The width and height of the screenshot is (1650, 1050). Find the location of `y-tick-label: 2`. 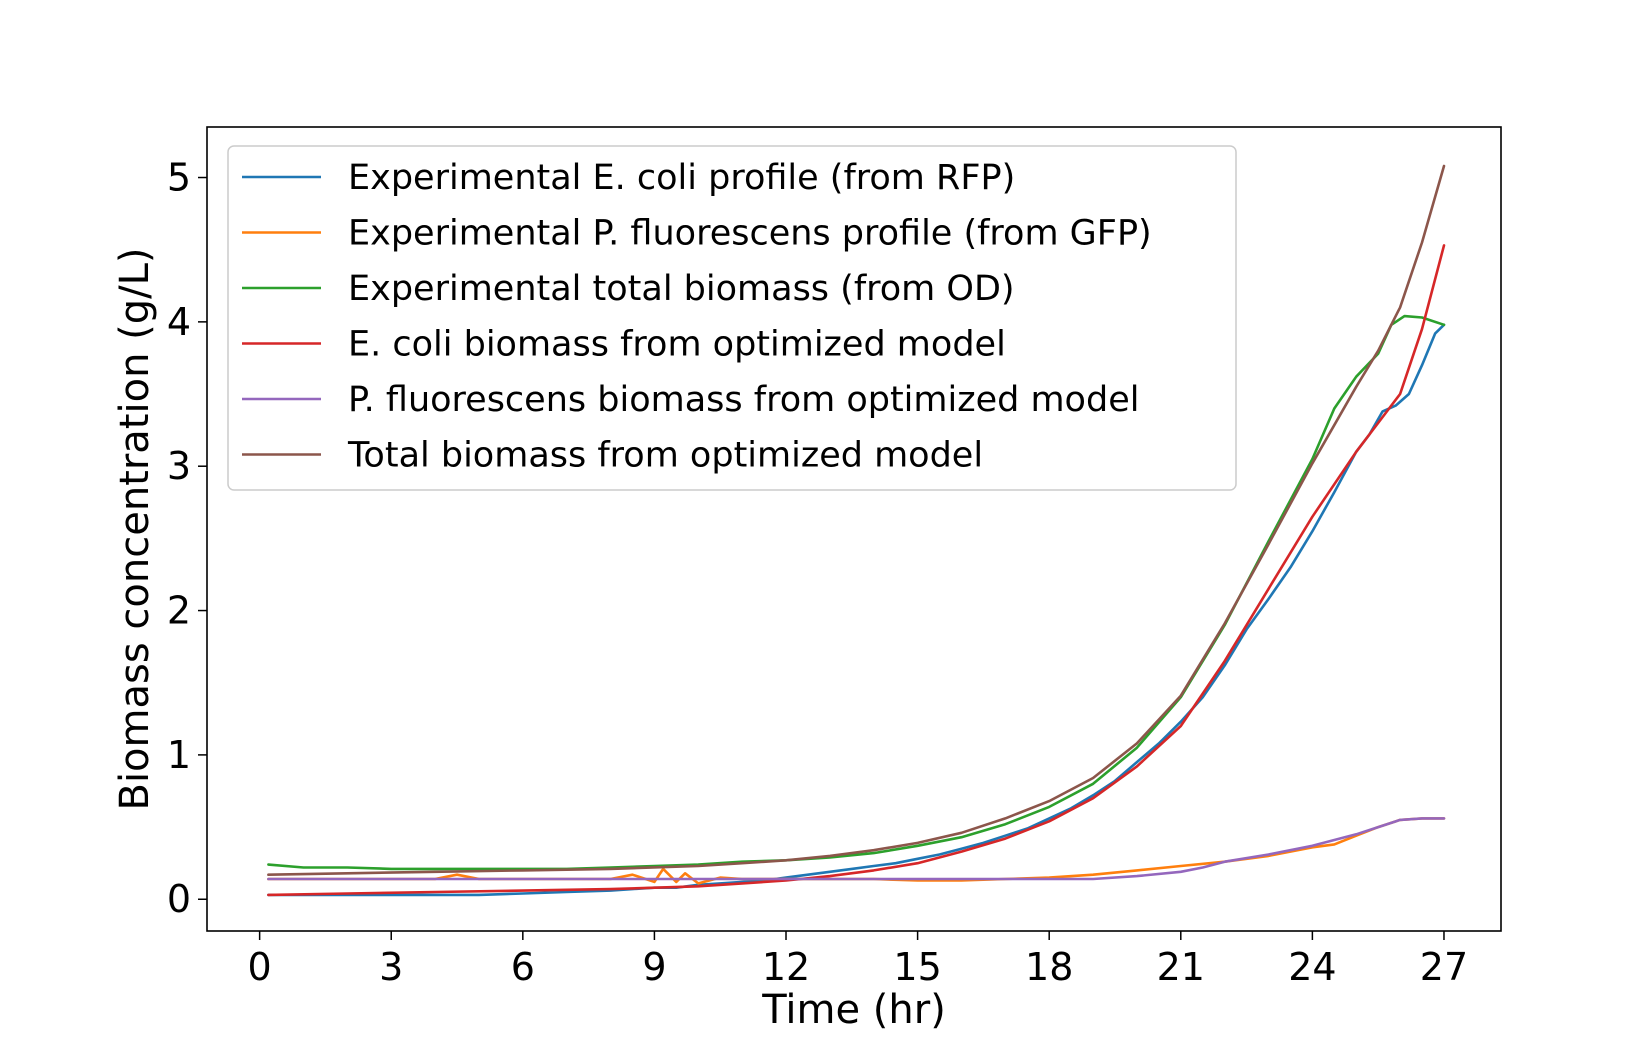

y-tick-label: 2 is located at coordinates (179, 611).